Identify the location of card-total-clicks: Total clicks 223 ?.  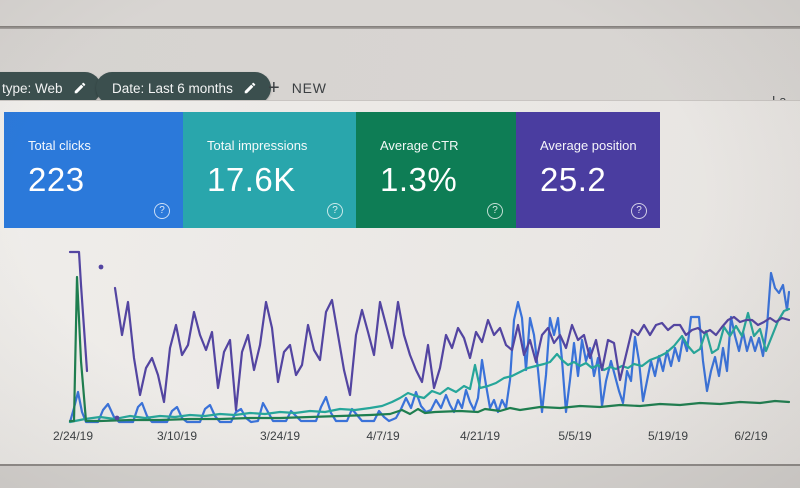
(93, 170).